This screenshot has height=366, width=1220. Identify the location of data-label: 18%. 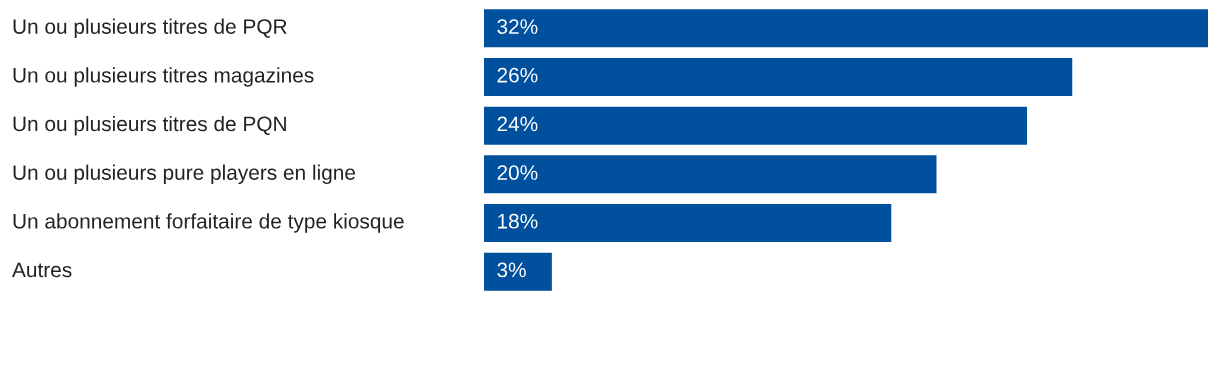
(518, 221).